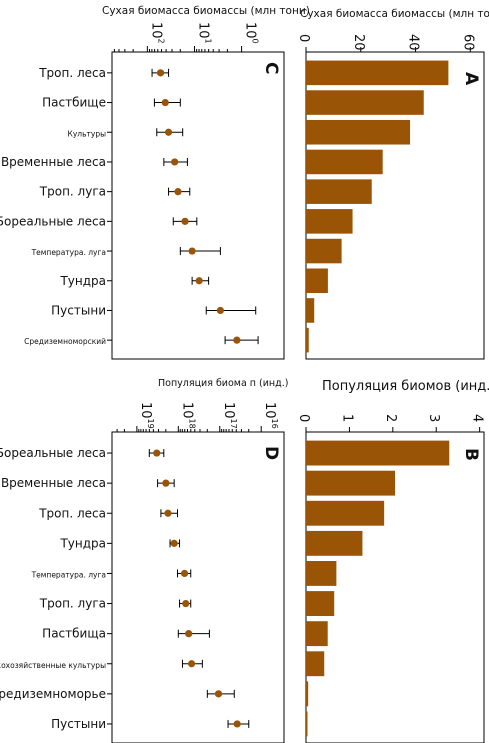  What do you see at coordinates (65, 341) in the screenshot?
I see `category-label: Средиземноморский` at bounding box center [65, 341].